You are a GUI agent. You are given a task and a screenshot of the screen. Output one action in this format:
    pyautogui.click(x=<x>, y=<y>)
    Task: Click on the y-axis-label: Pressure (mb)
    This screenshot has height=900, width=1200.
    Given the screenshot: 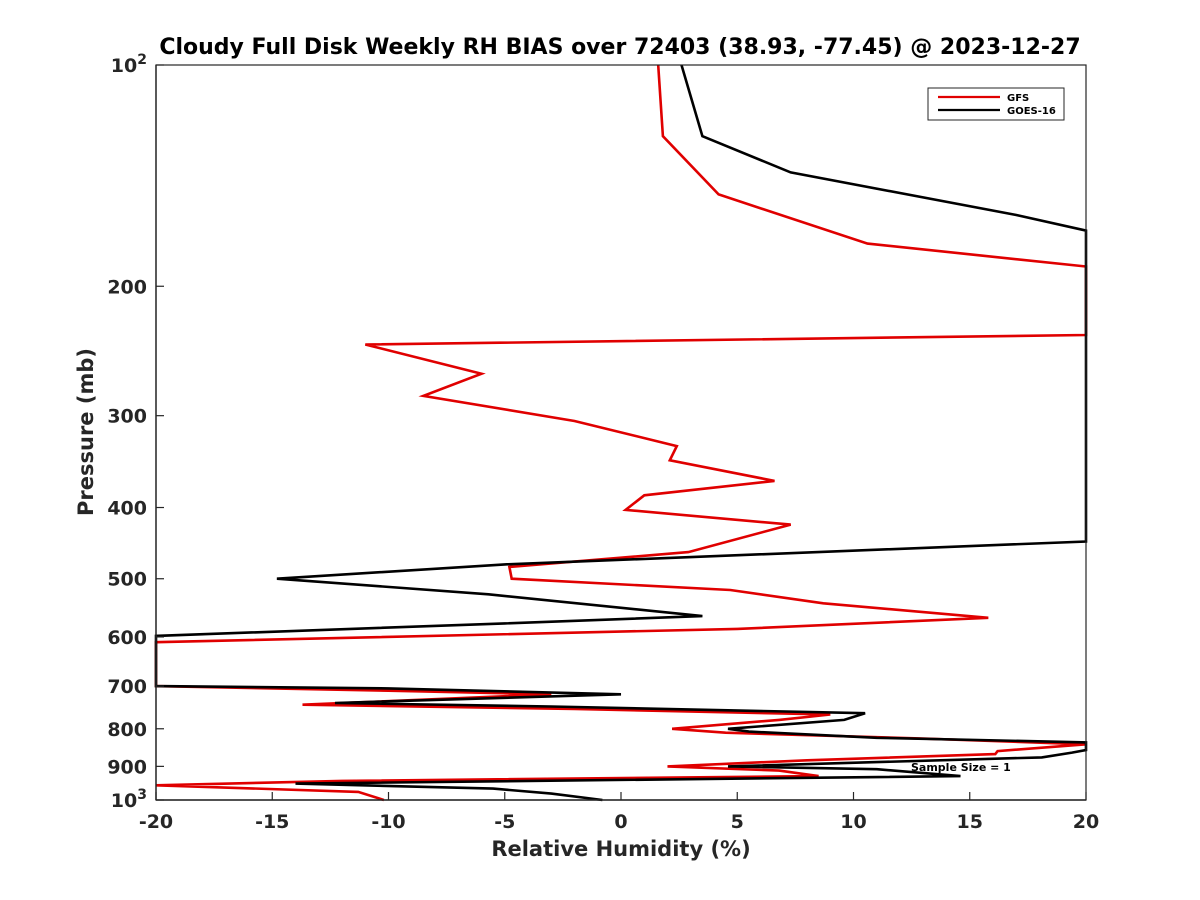 What is the action you would take?
    pyautogui.click(x=86, y=432)
    